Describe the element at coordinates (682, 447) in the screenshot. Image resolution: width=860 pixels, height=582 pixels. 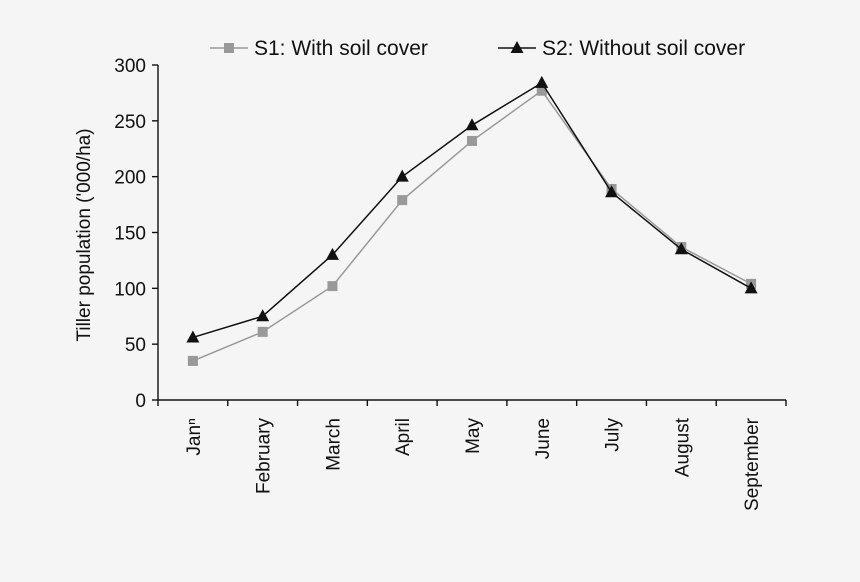
I see `x-tick-label: August` at that location.